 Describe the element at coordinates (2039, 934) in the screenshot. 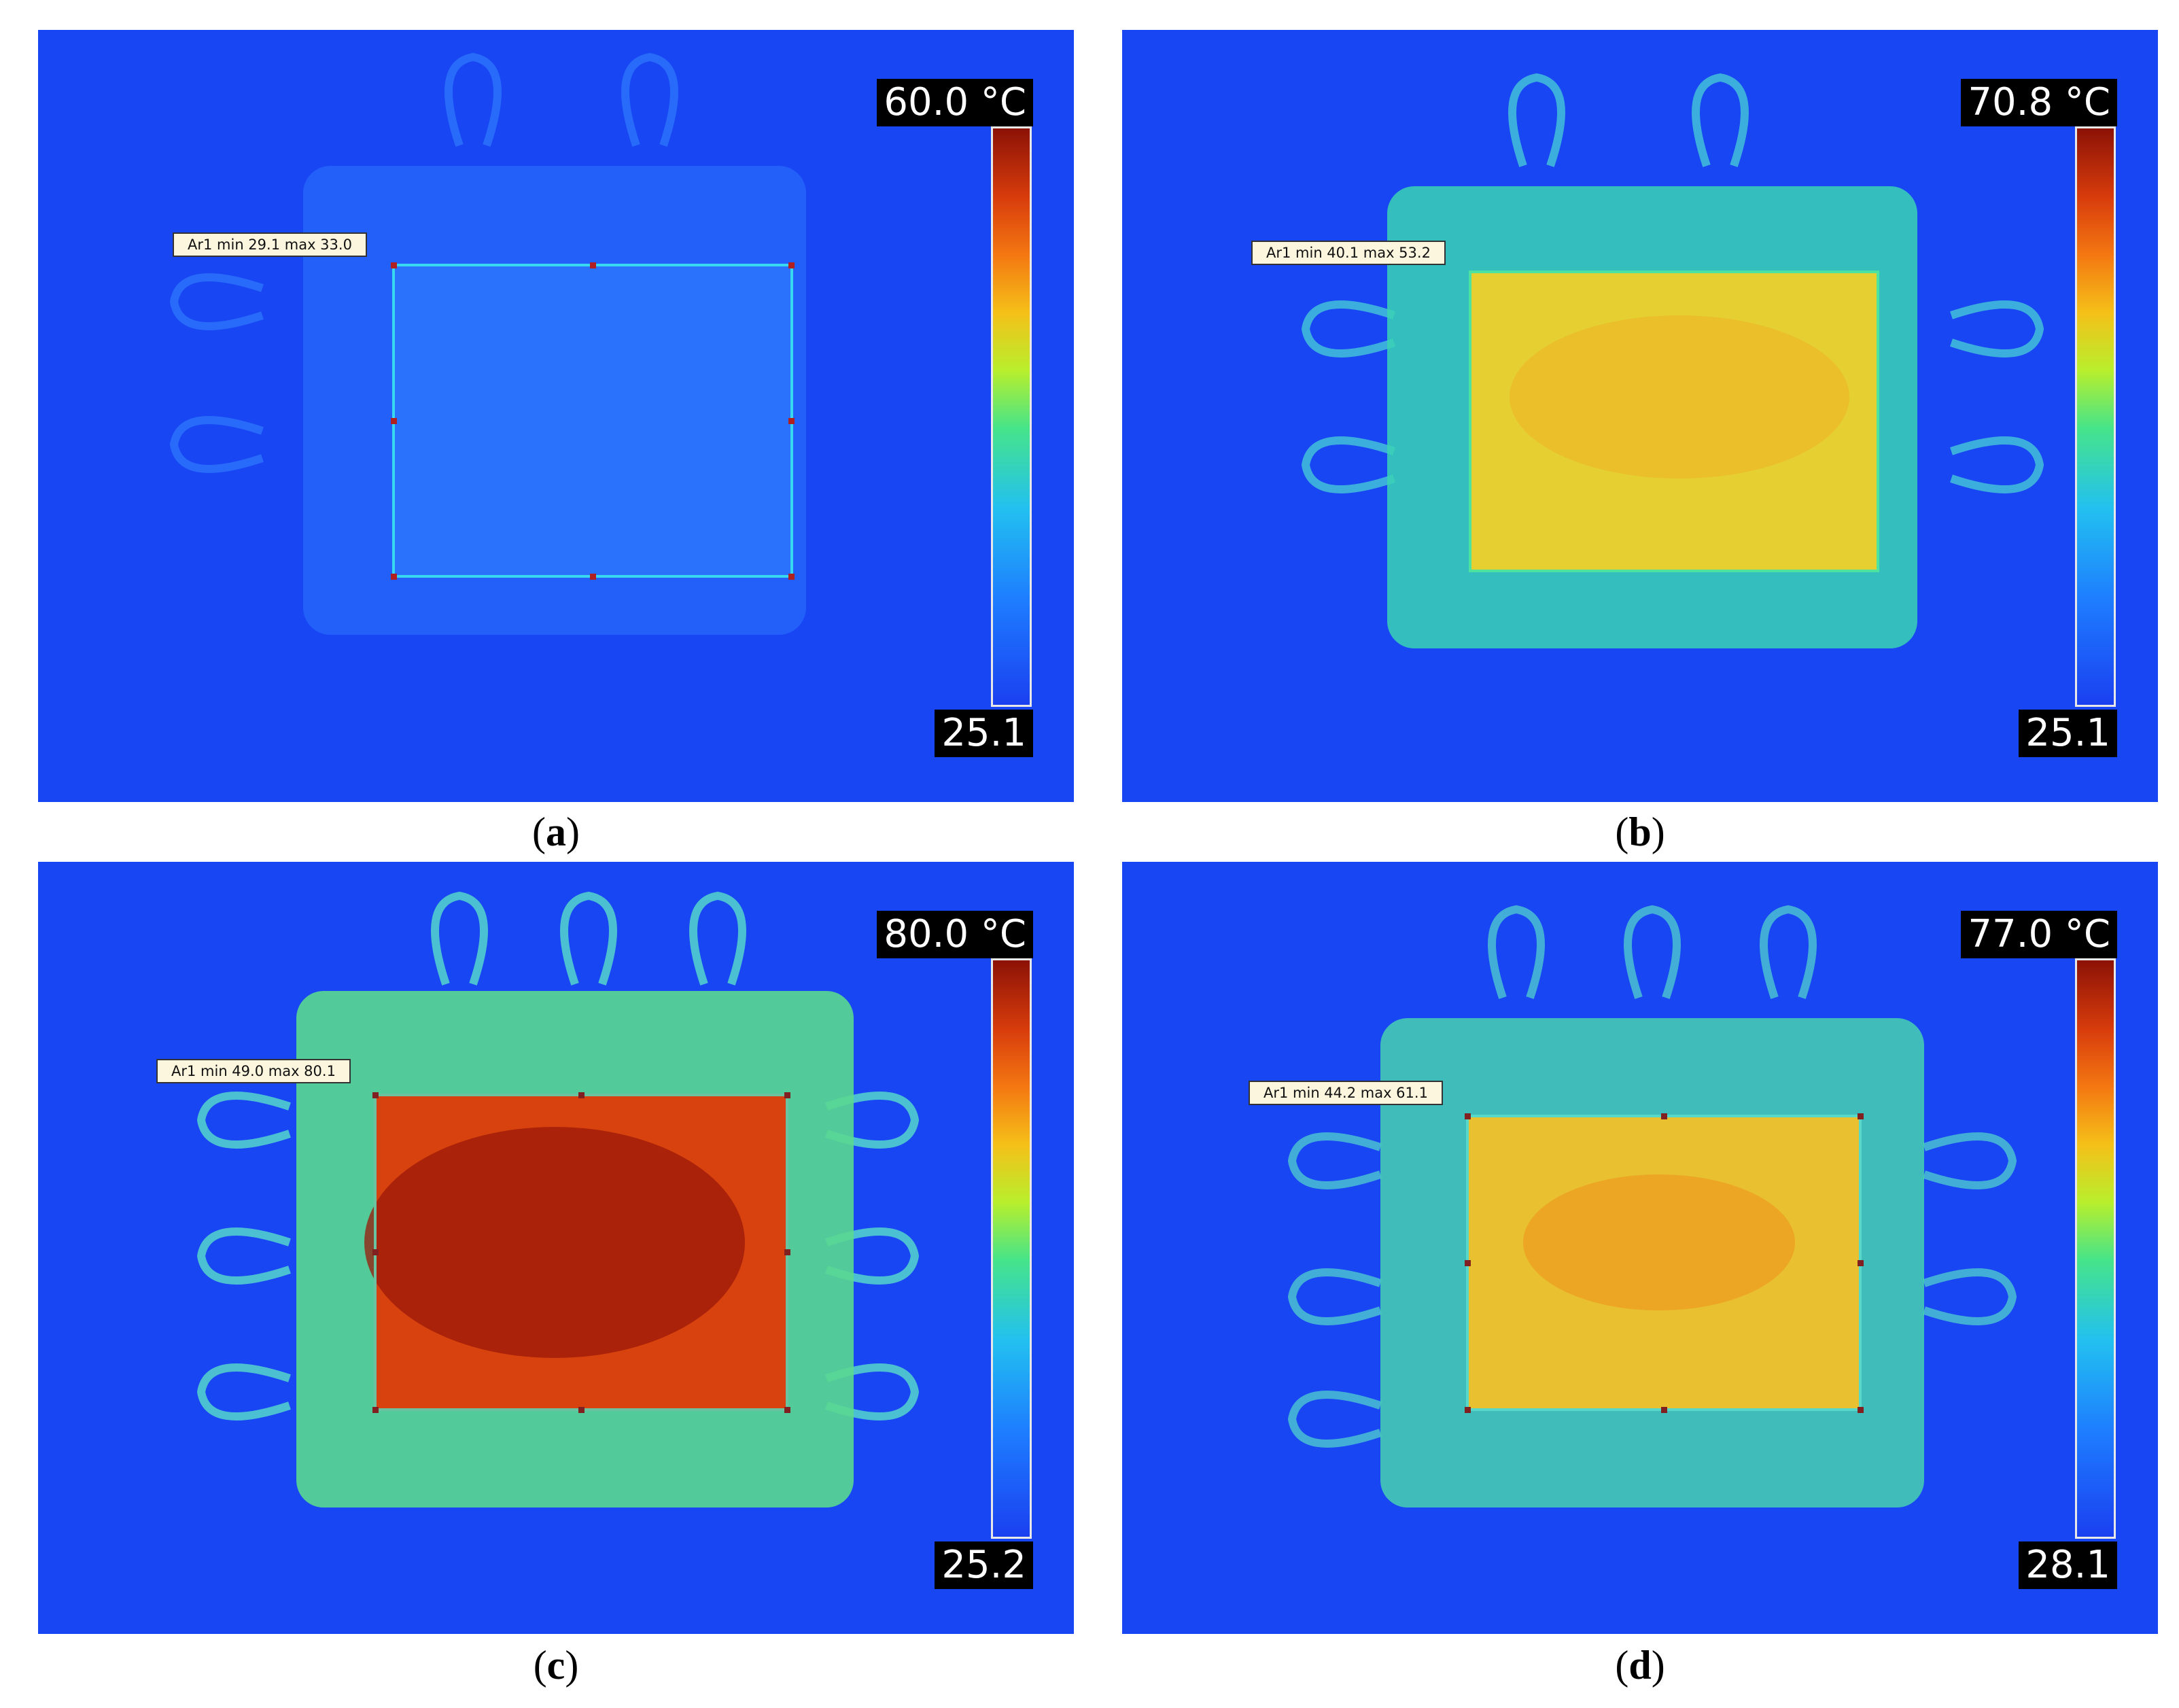

I see `scale-max-label: 77.0 °C` at that location.